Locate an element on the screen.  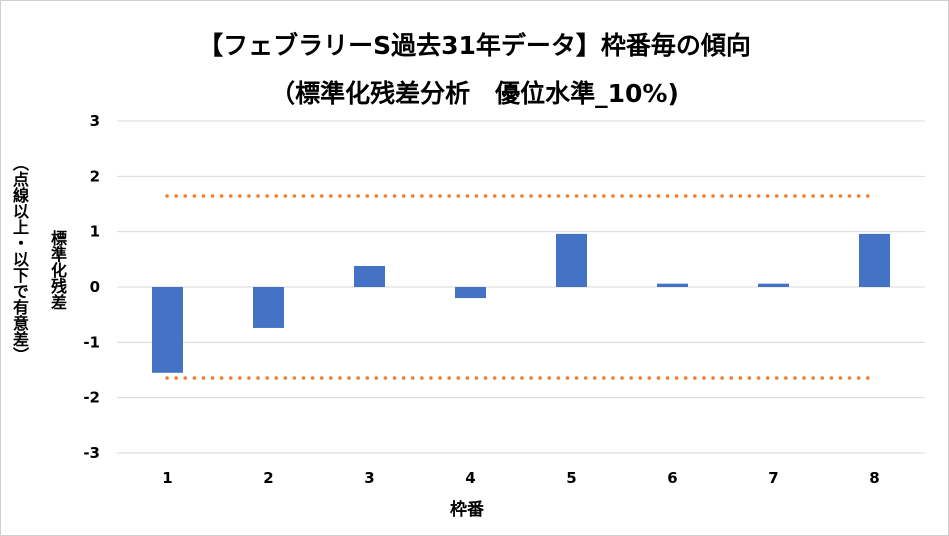
y-tick-label: 0 is located at coordinates (95, 287).